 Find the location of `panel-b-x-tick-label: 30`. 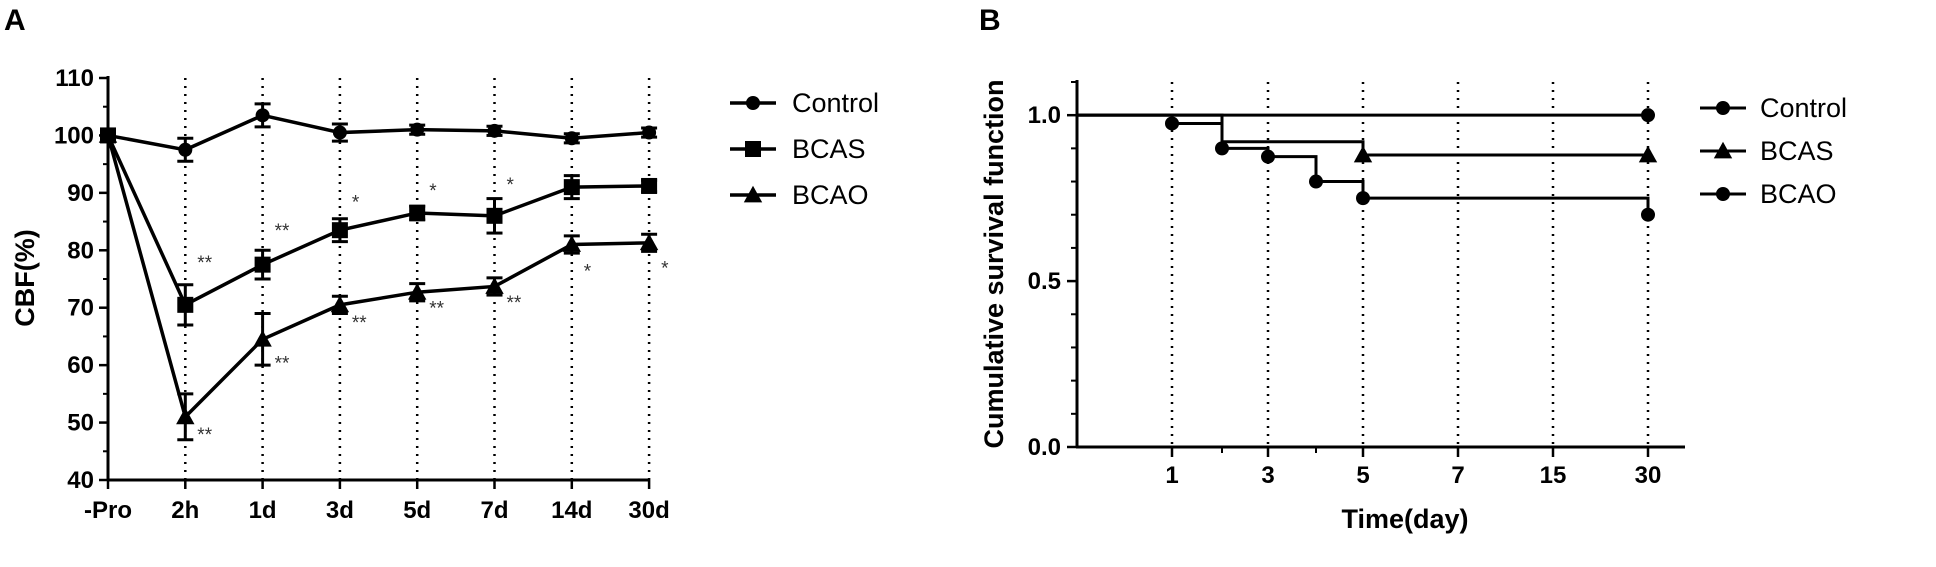

panel-b-x-tick-label: 30 is located at coordinates (1648, 475).